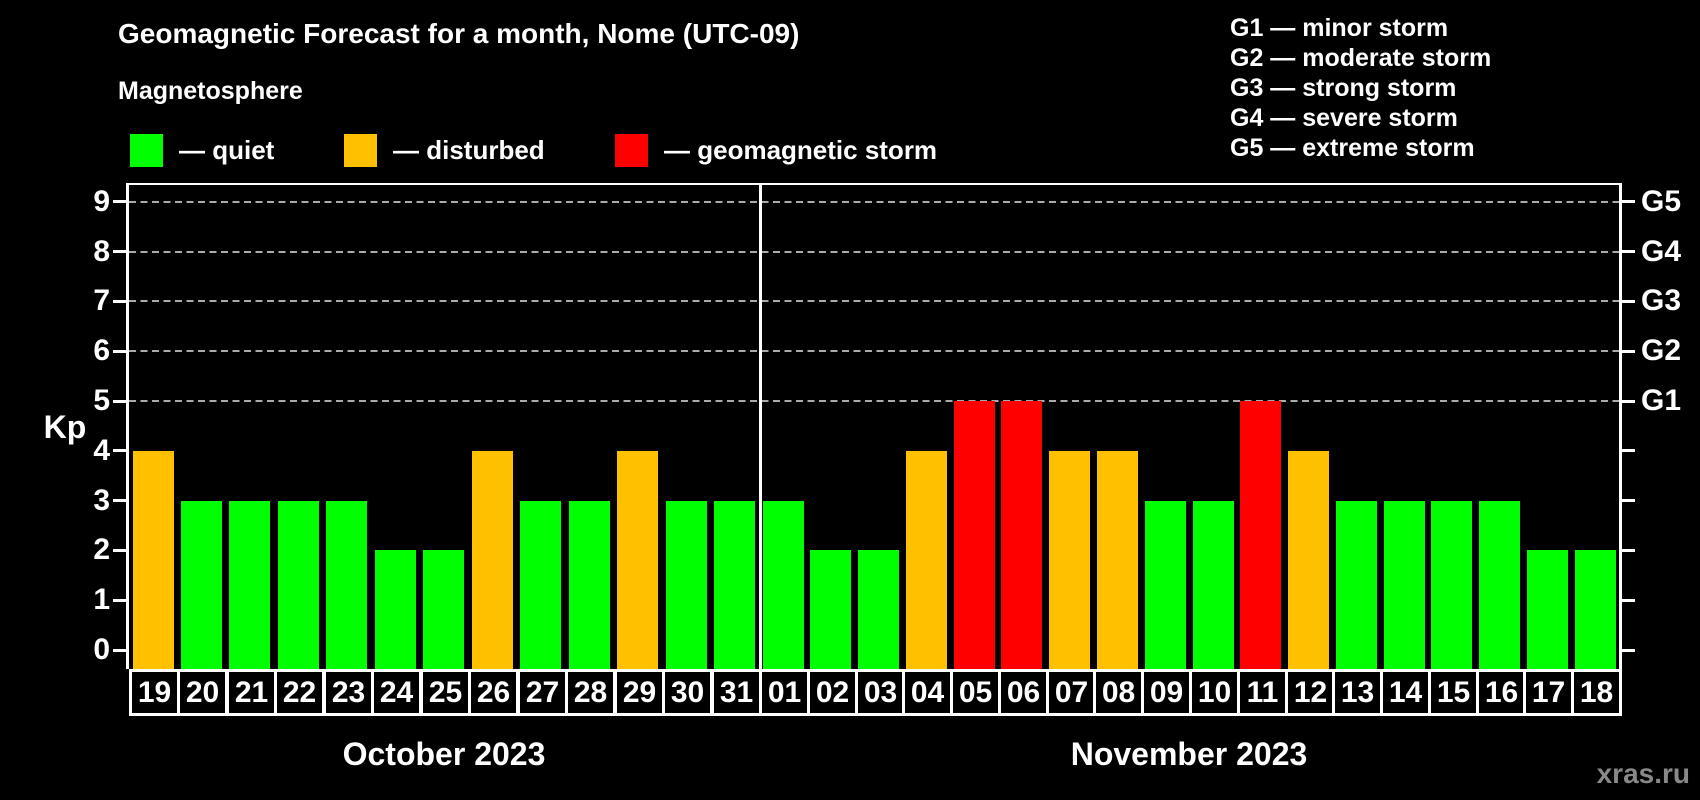 The height and width of the screenshot is (800, 1700). I want to click on date-cell-10: 10, so click(1214, 692).